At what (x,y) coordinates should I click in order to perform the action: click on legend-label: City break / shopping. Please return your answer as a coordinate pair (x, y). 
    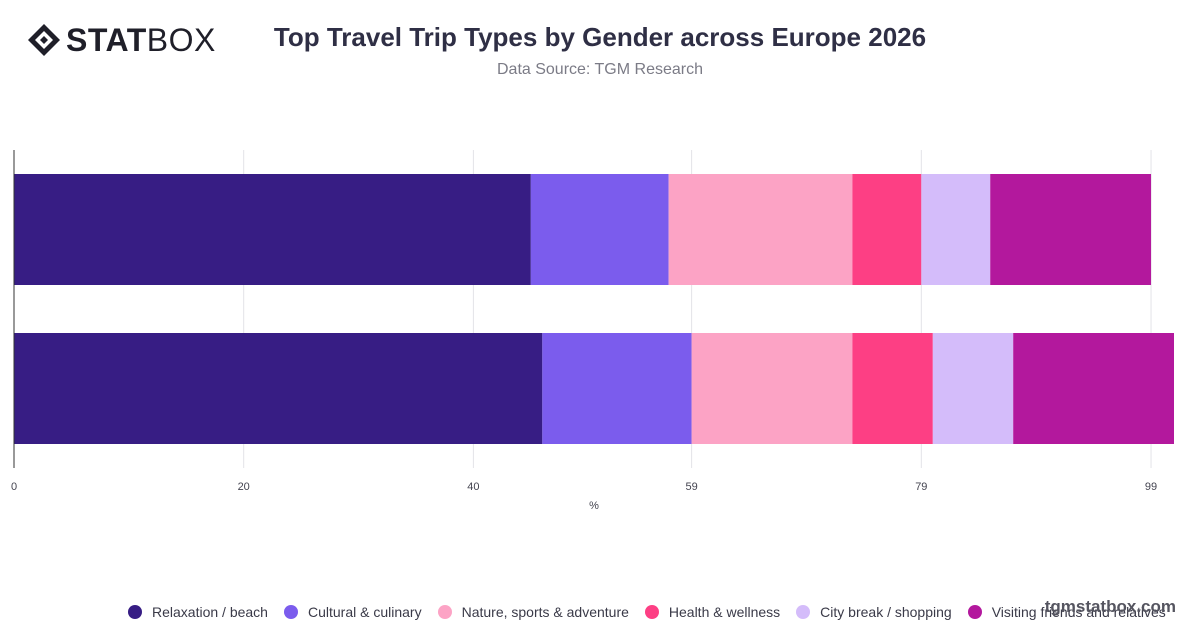
    Looking at the image, I should click on (886, 612).